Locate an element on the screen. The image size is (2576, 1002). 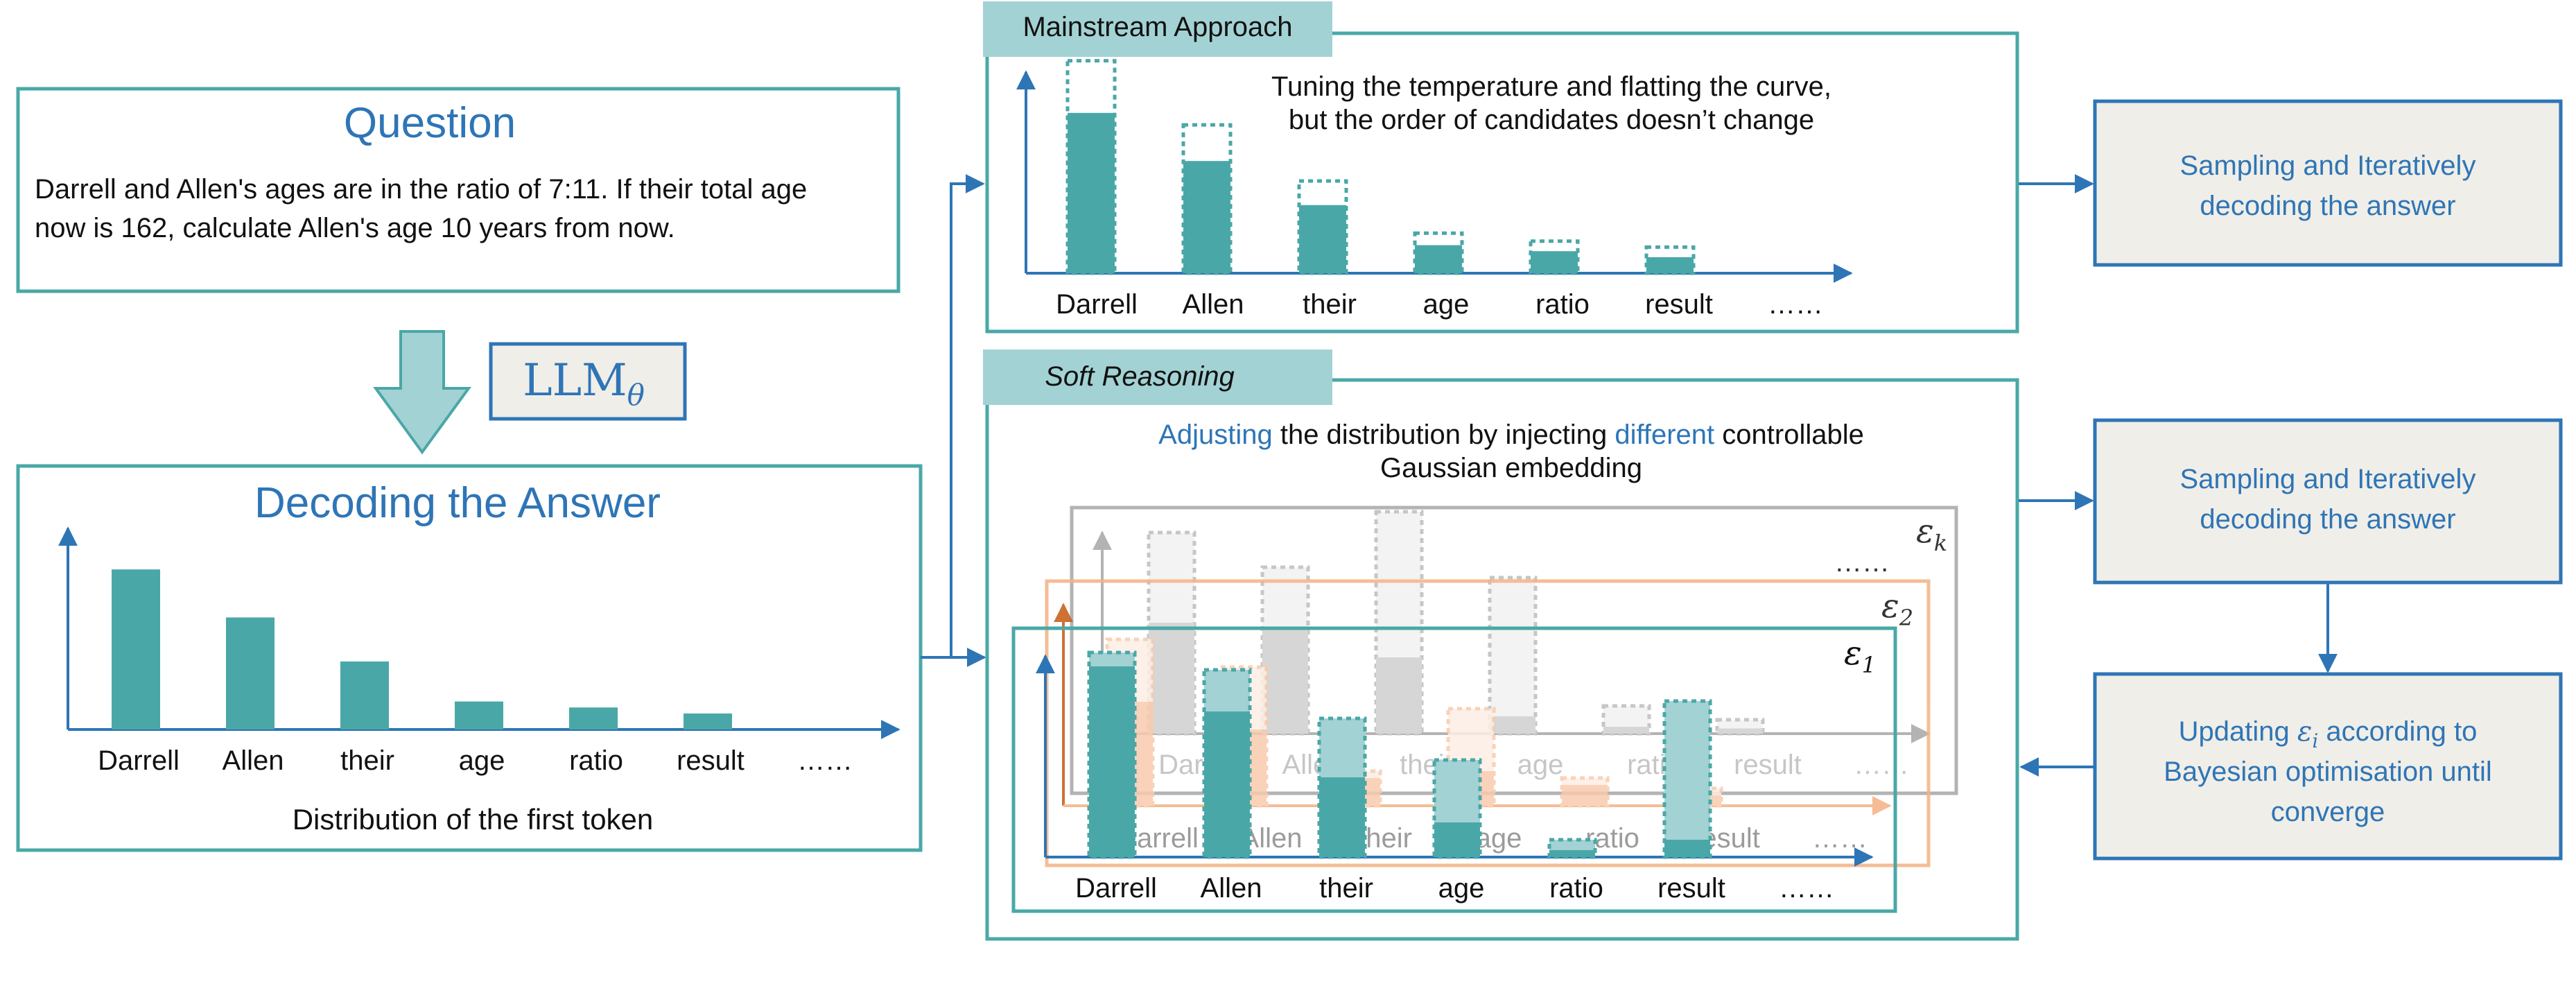
mainstream-bar-ratio is located at coordinates (1554, 262).